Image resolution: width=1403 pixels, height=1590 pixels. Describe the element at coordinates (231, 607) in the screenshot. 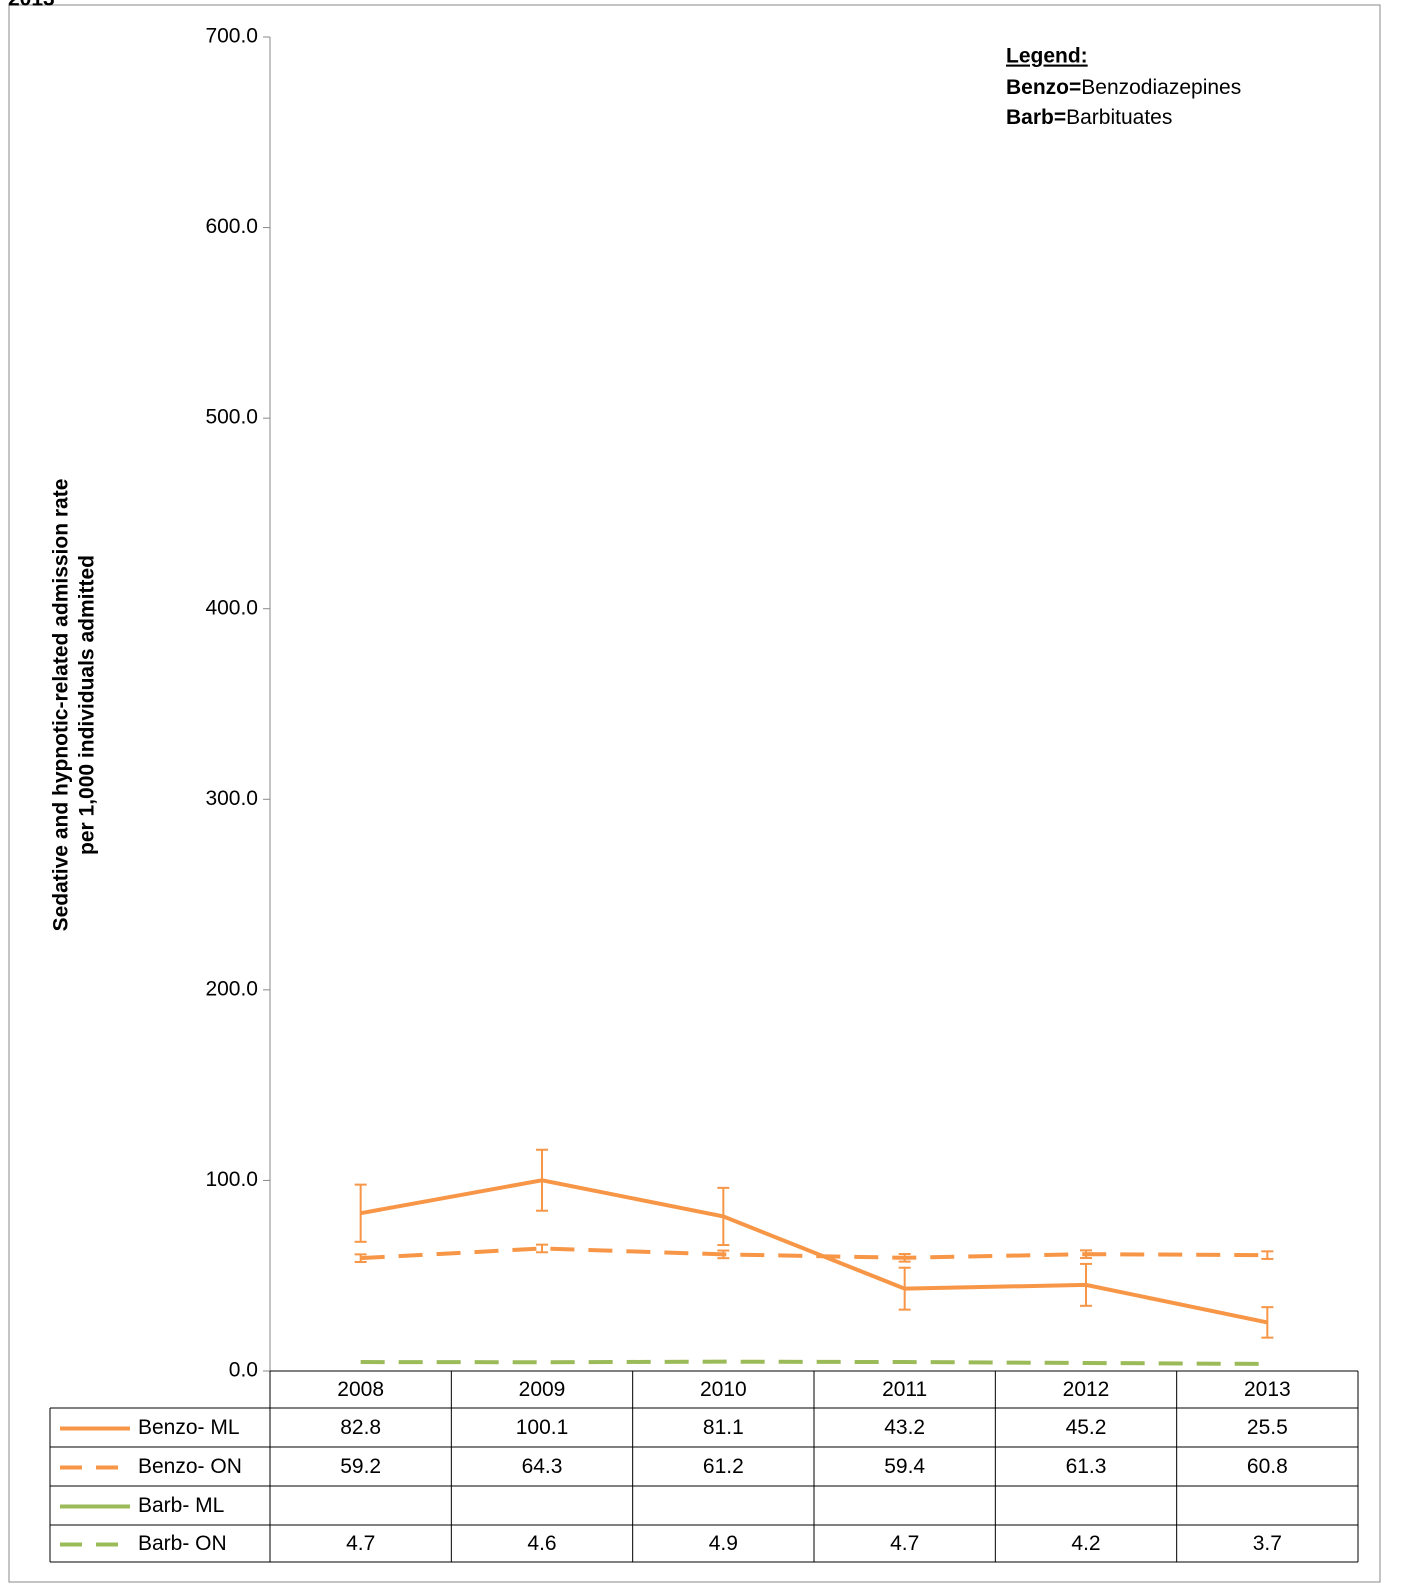

I see `y-tick-label: 400.0` at that location.